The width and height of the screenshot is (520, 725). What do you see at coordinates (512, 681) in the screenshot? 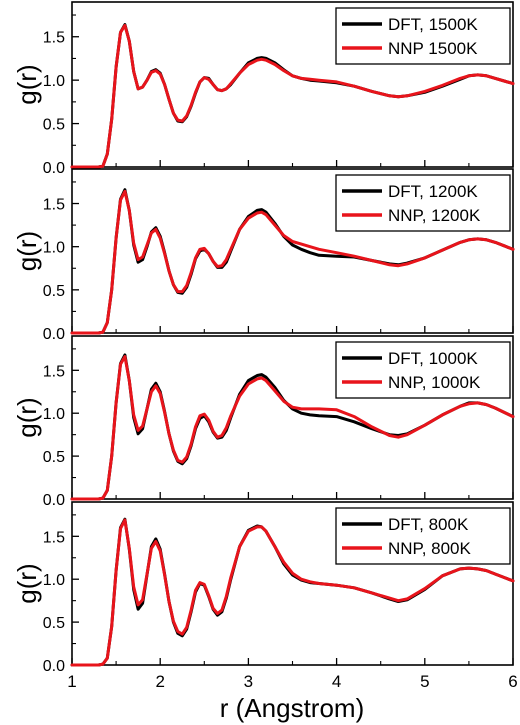
I see `x-tick-label: 6` at bounding box center [512, 681].